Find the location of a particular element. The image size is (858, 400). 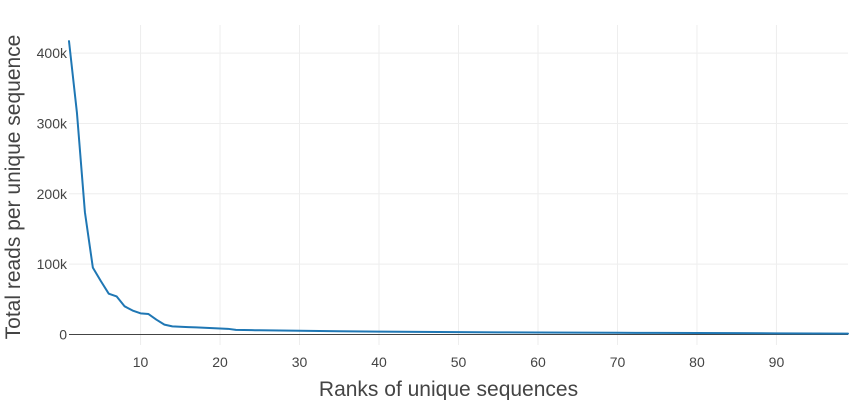

x-tick-label: 20 is located at coordinates (220, 362).